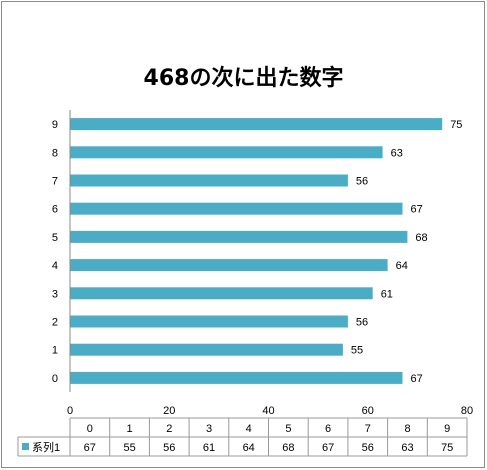  I want to click on data-label-7: 56, so click(362, 182).